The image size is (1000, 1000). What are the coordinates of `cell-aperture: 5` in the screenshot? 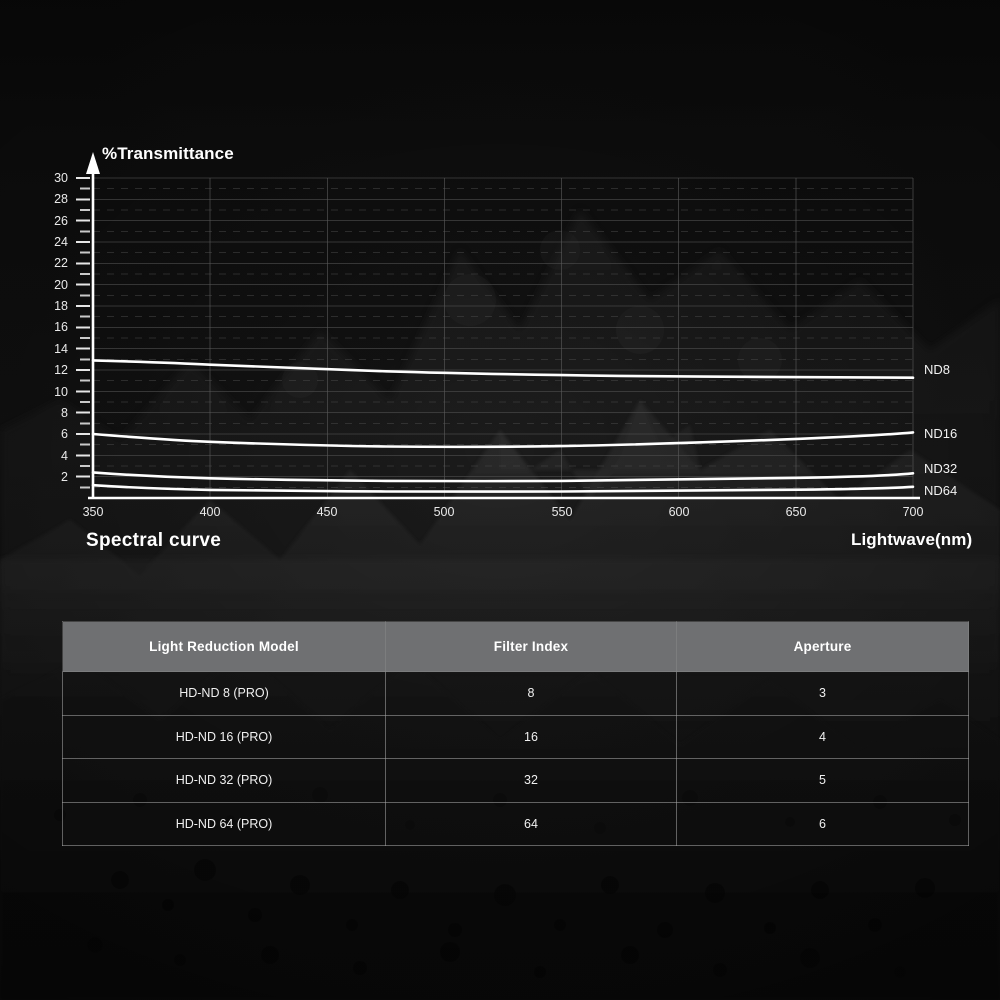 It's located at (822, 780).